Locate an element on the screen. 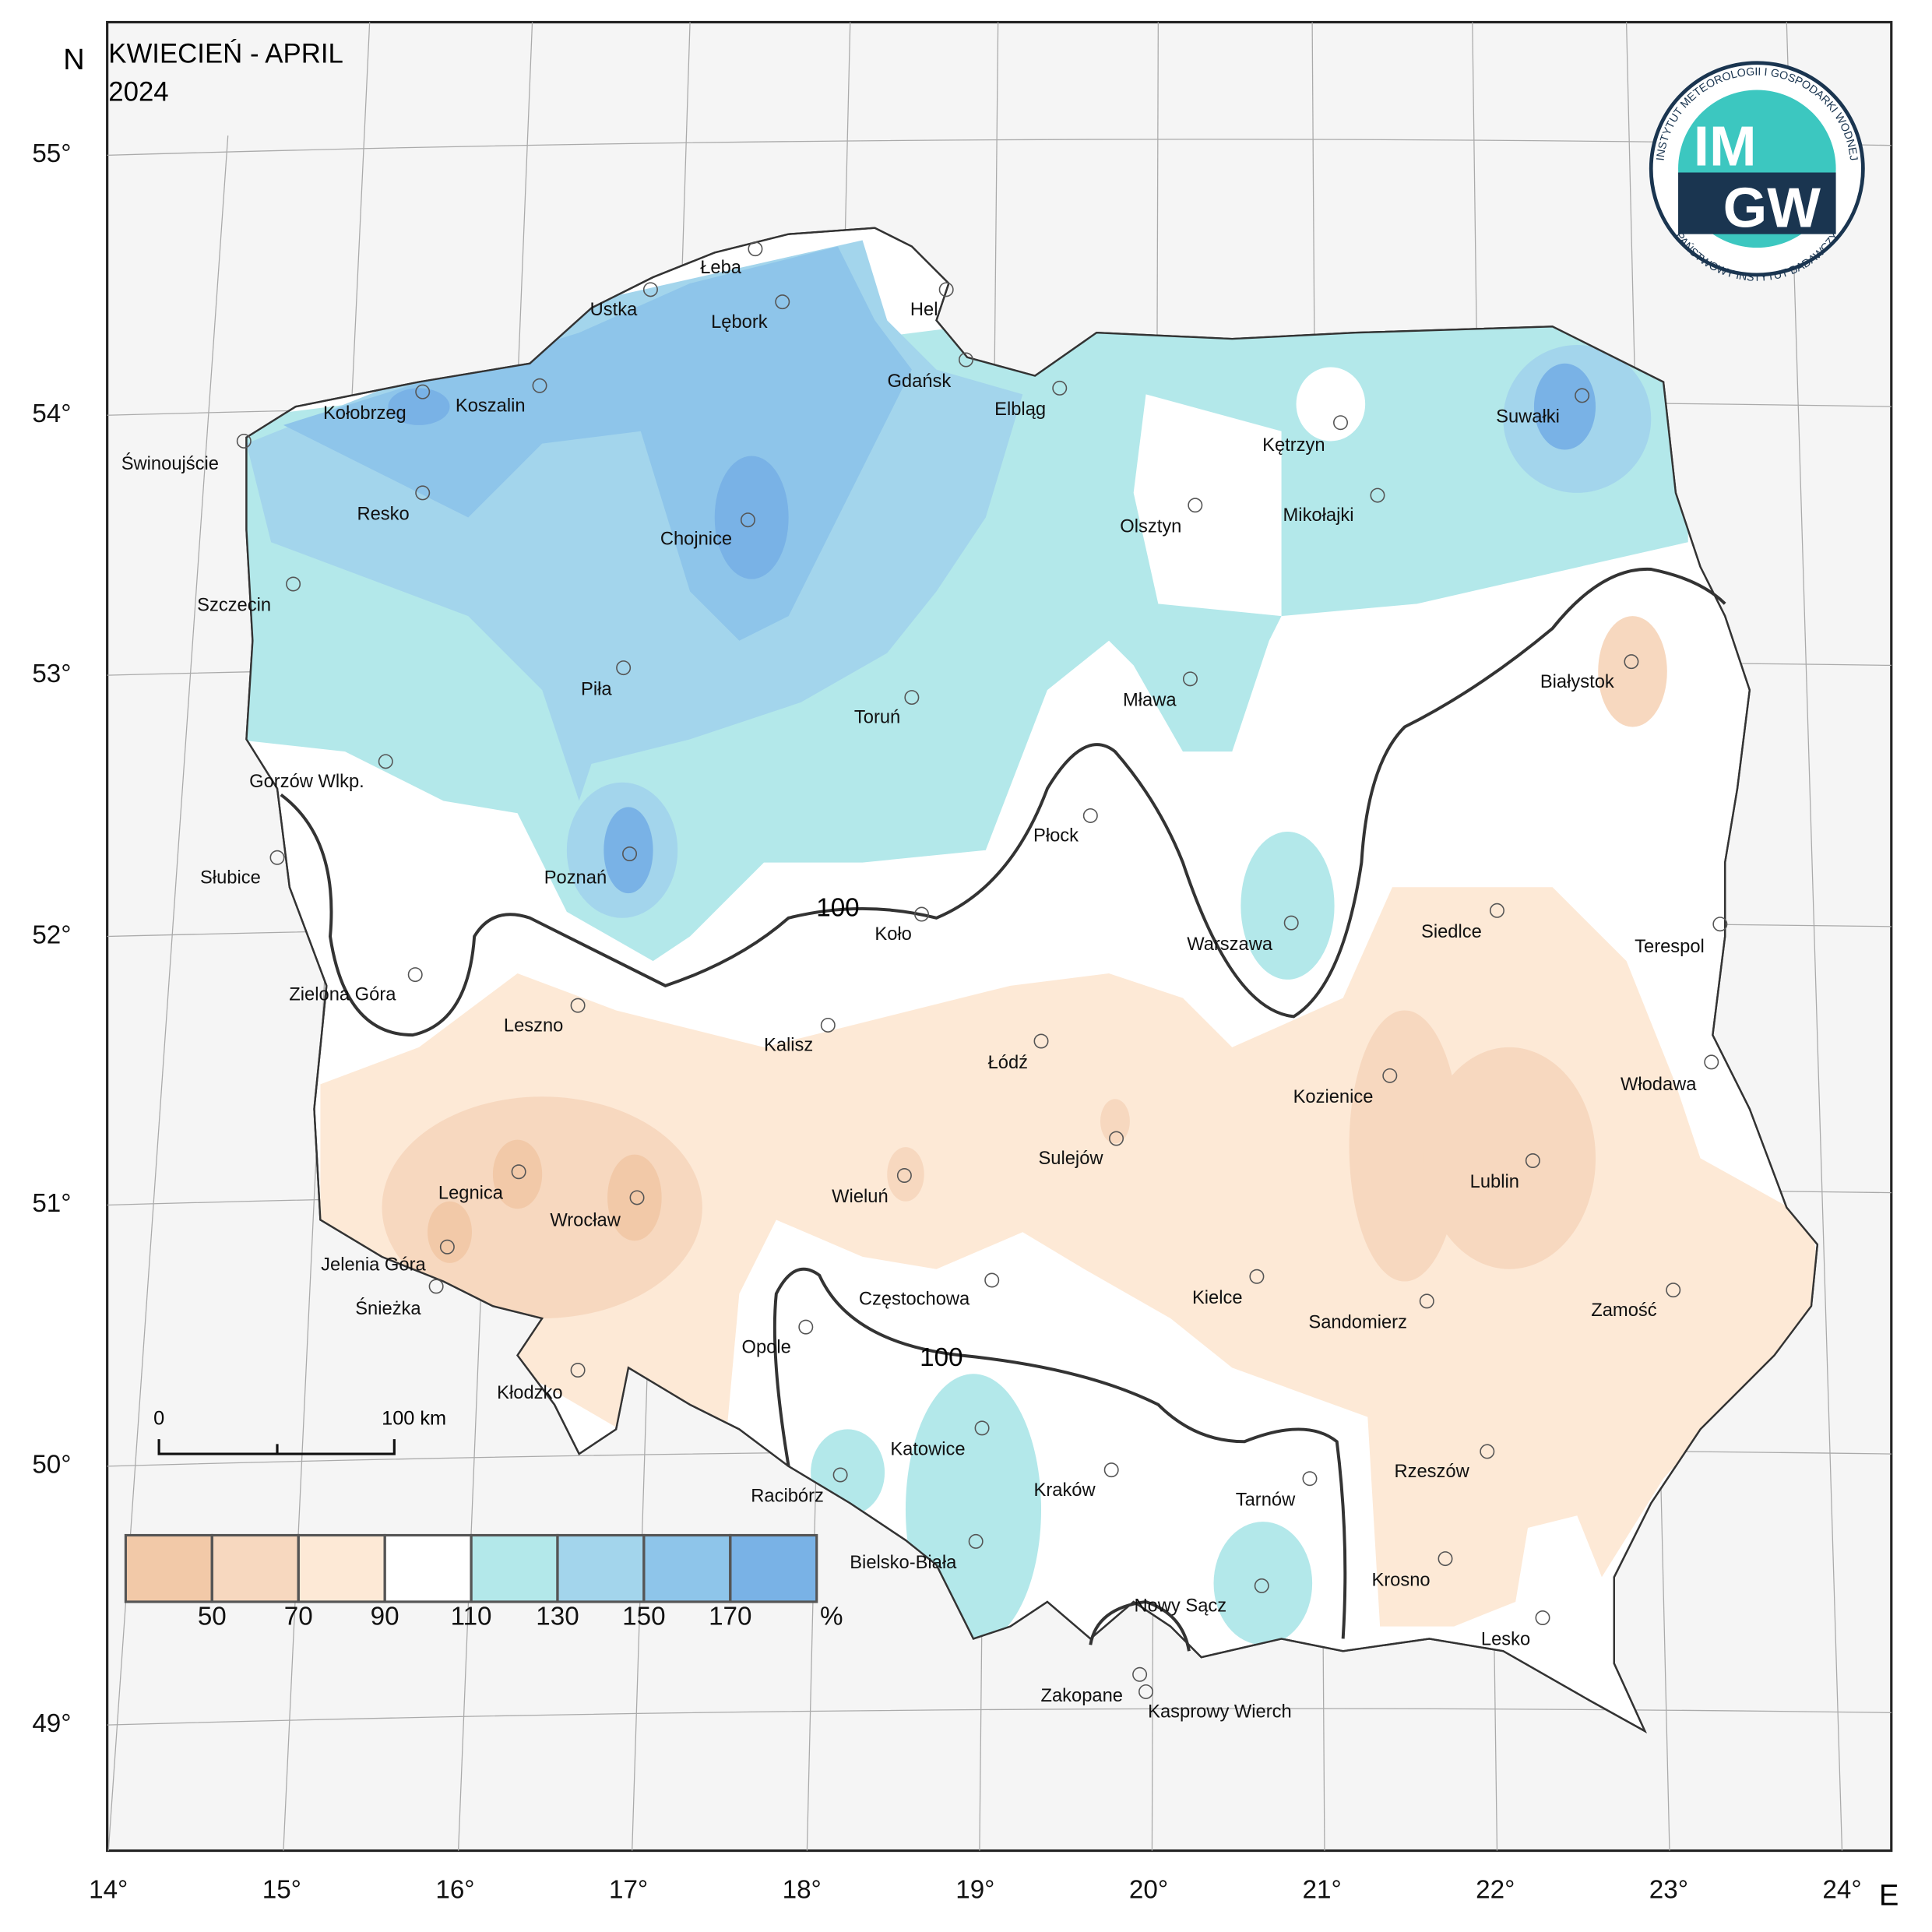  city-label: Lublin is located at coordinates (1494, 1182).